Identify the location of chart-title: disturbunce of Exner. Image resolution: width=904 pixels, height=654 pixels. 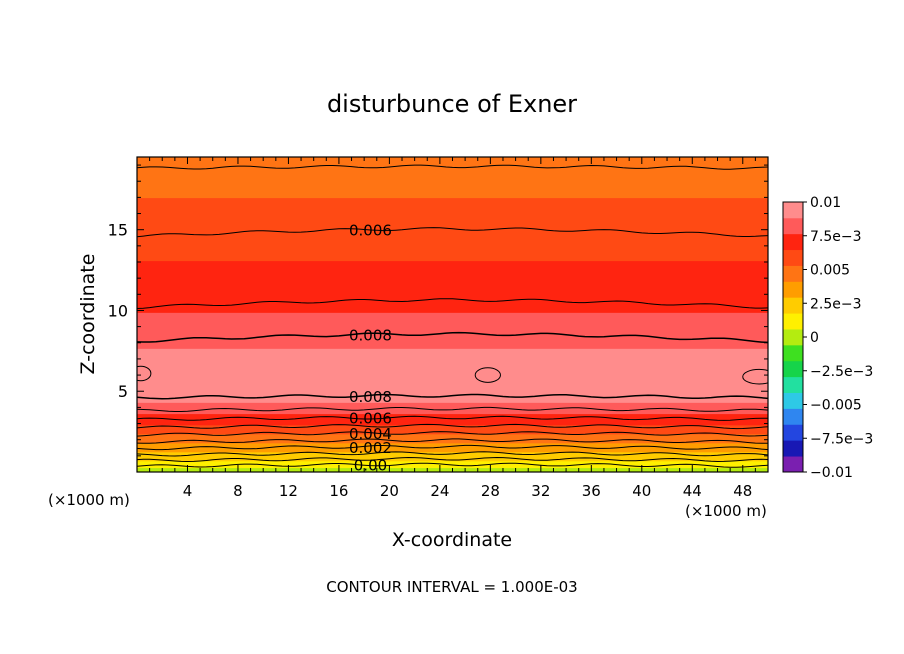
(452, 104).